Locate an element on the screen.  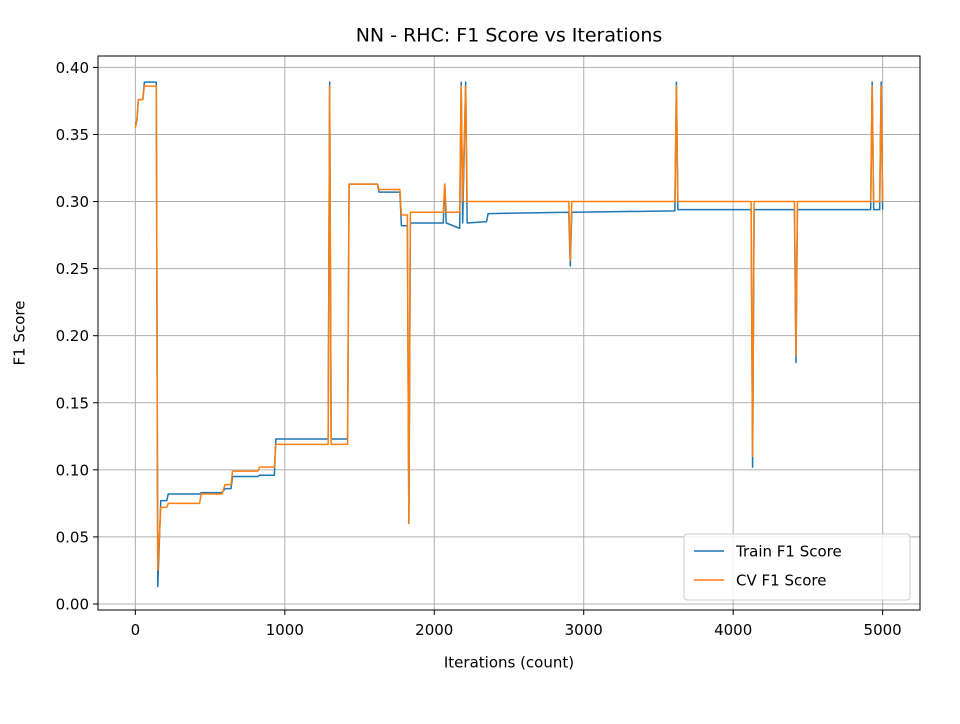
y-tick-label: 0.05 is located at coordinates (72, 537).